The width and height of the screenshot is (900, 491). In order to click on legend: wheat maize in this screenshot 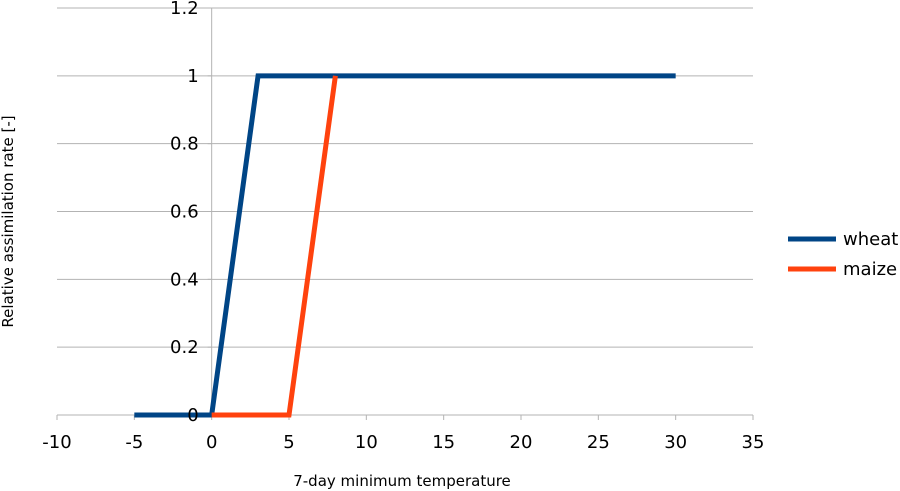, I will do `click(843, 254)`.